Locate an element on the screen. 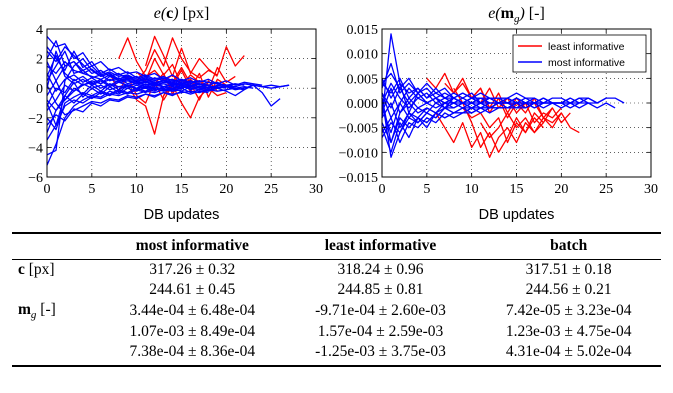 The height and width of the screenshot is (393, 673). table-cell: 1.57e-04 ± 2.59e-03 is located at coordinates (380, 332).